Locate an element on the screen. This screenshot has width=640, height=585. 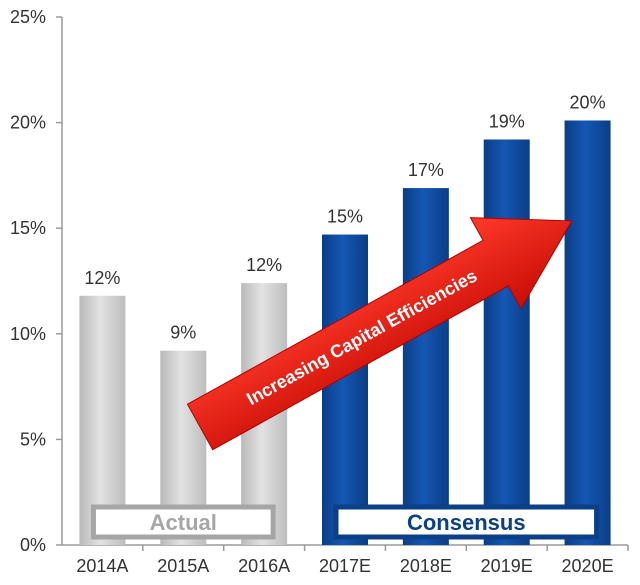
x-tick-label-2020E: 2020E is located at coordinates (588, 566).